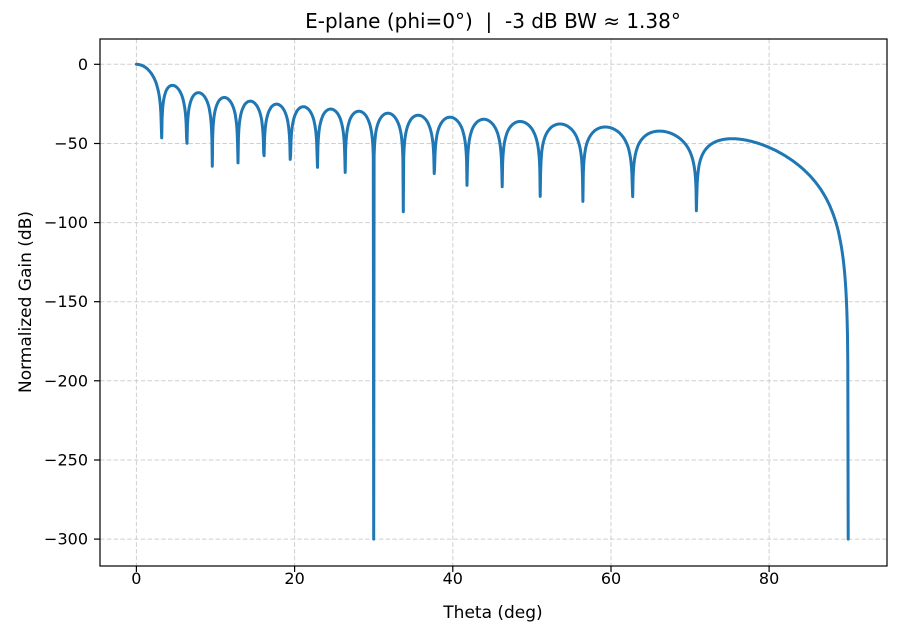  Describe the element at coordinates (493, 21) in the screenshot. I see `chart-title: E-plane (phi=0°) | -3 dB BW ≈ 1.38°` at that location.